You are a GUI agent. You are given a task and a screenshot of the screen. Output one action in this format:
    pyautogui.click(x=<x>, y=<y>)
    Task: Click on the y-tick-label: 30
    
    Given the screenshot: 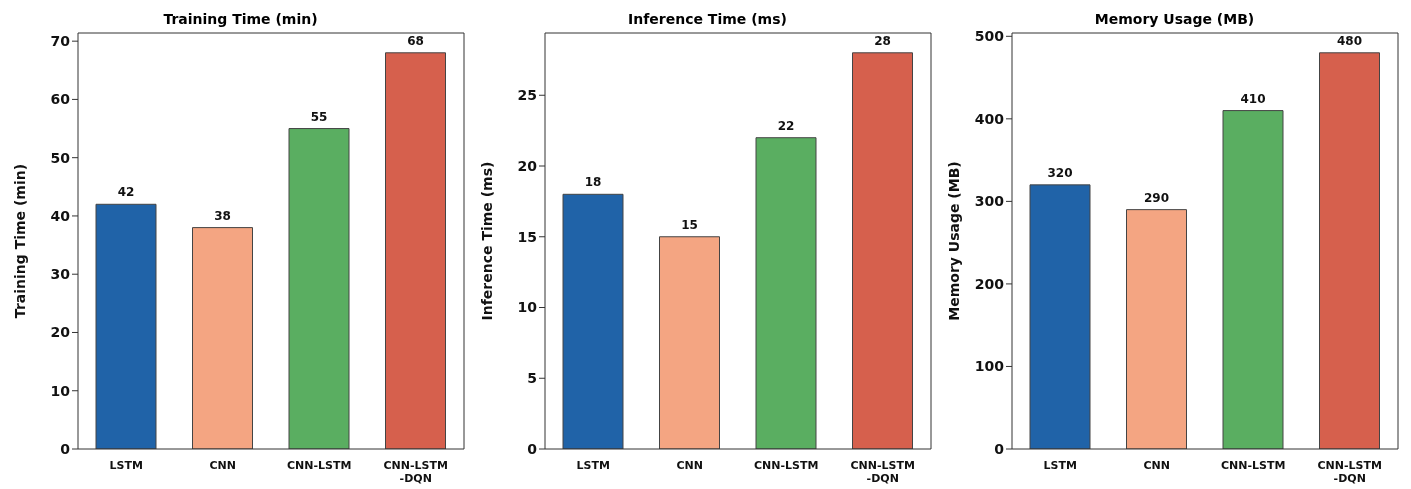 What is the action you would take?
    pyautogui.click(x=60, y=274)
    